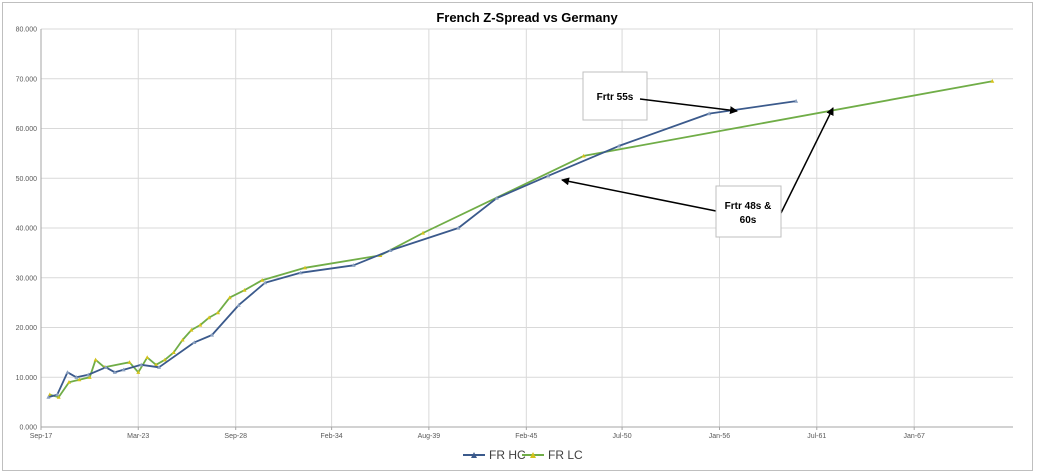  Describe the element at coordinates (526, 436) in the screenshot. I see `x-tick-label: Feb-45` at that location.